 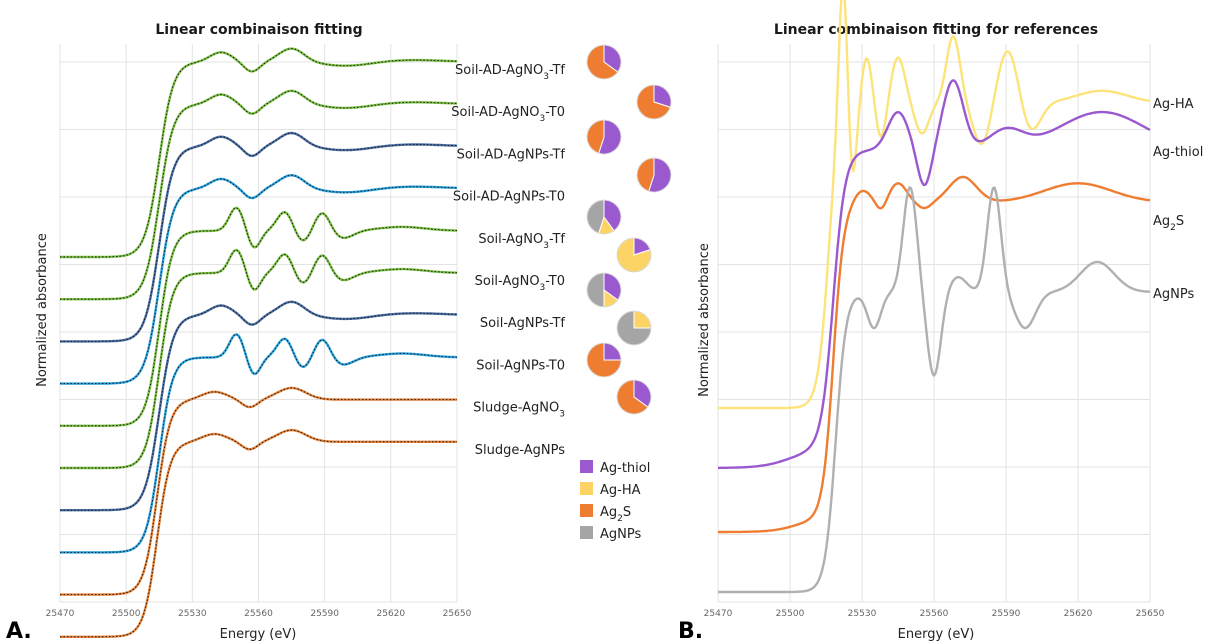 I want to click on panel-a-series-label: Sludge-AgNO3, so click(x=519, y=410).